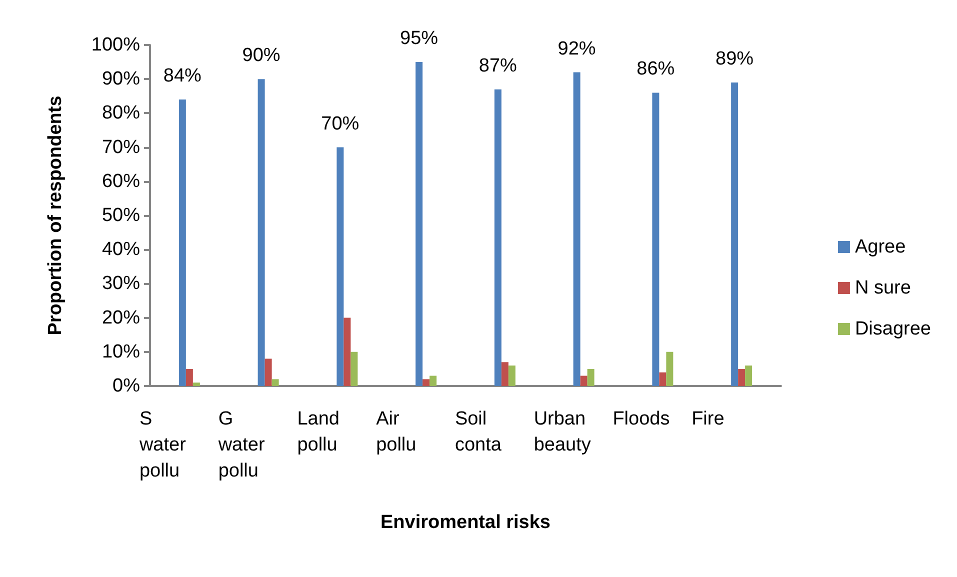  Describe the element at coordinates (121, 181) in the screenshot. I see `y-tick-label: 60%` at that location.